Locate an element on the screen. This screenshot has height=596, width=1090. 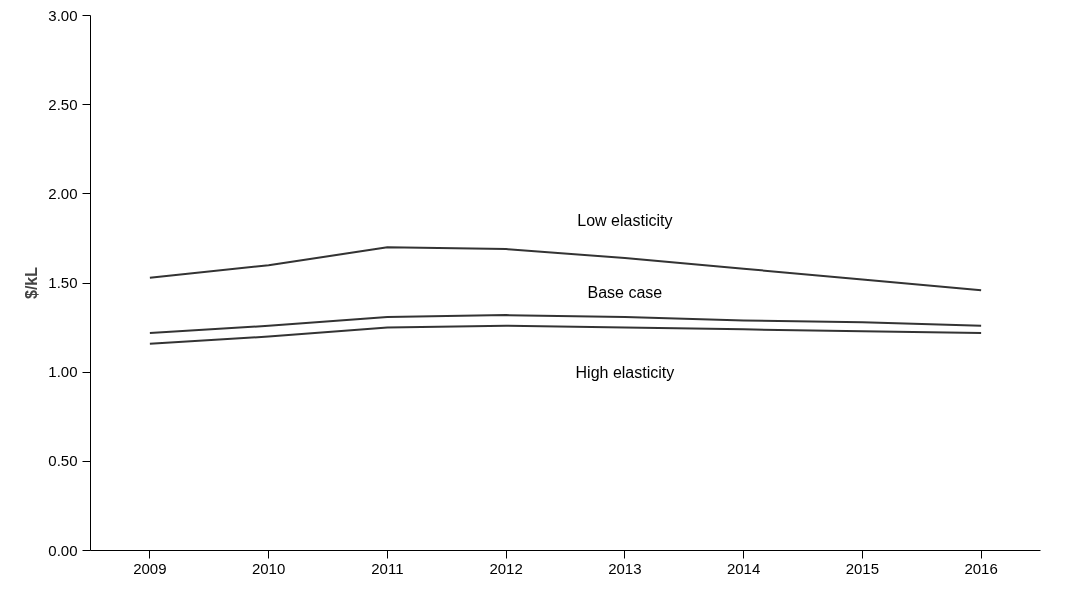
y-tick-label: 2.00 is located at coordinates (63, 193).